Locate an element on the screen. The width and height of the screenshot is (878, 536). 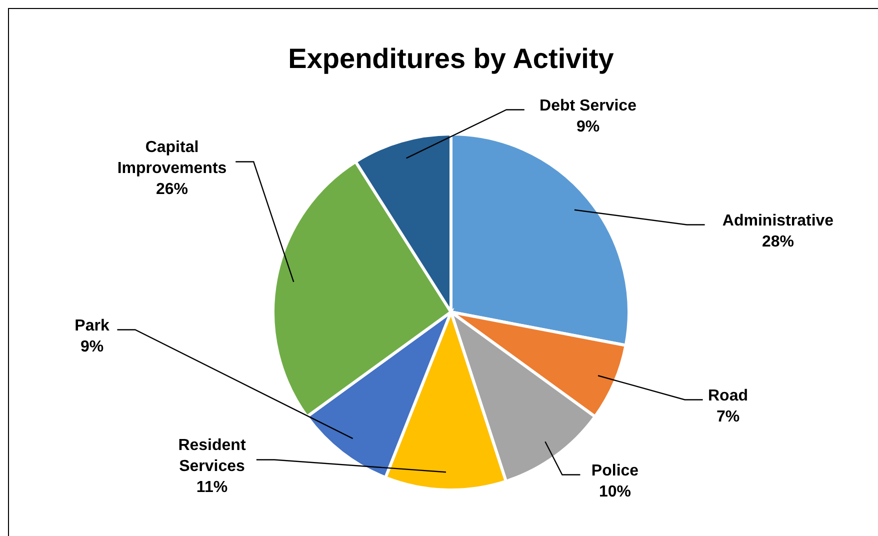
data-label: 7% is located at coordinates (728, 417).